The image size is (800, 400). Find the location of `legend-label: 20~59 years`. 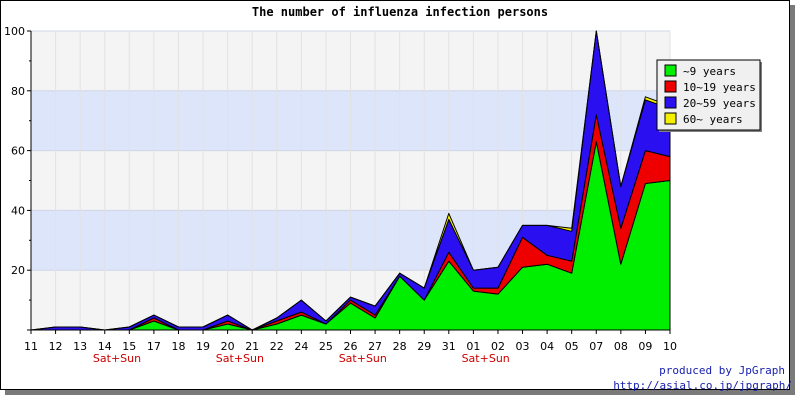

legend-label: 20~59 years is located at coordinates (719, 103).